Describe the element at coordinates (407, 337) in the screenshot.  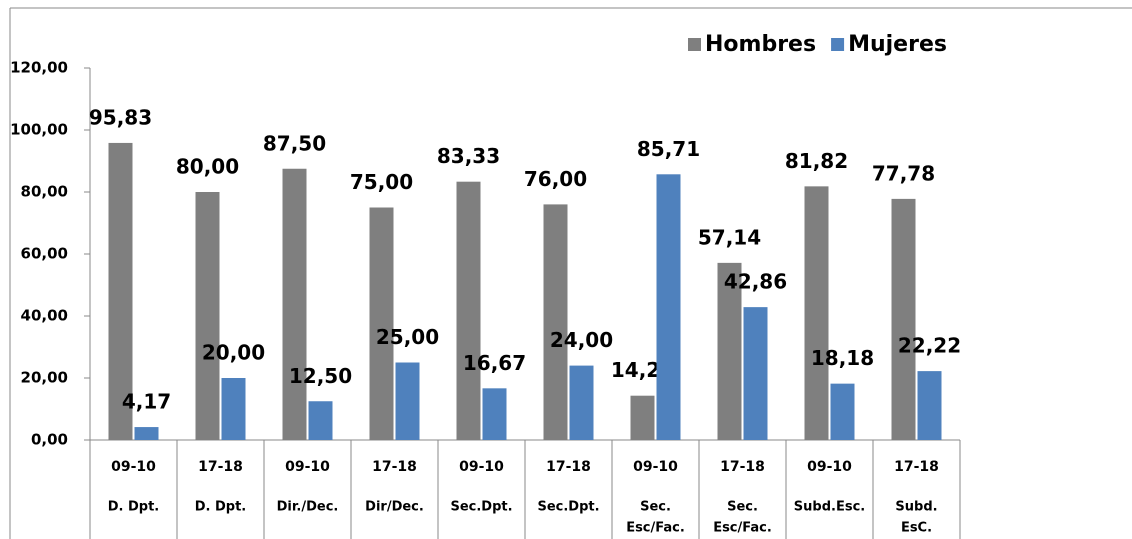
I see `data-label: 25,00` at that location.